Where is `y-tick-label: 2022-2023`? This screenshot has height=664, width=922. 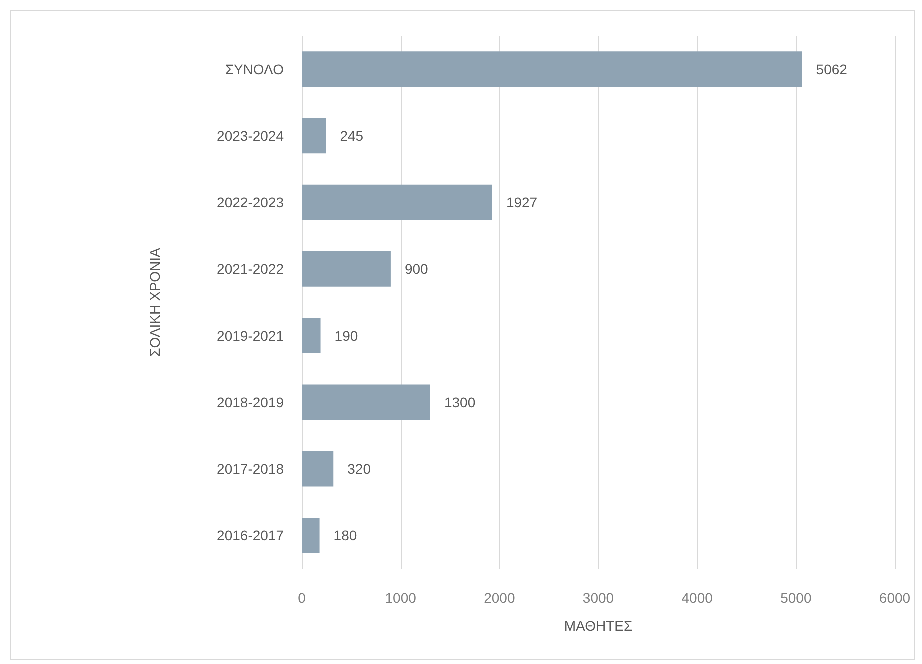
y-tick-label: 2022-2023 is located at coordinates (250, 202).